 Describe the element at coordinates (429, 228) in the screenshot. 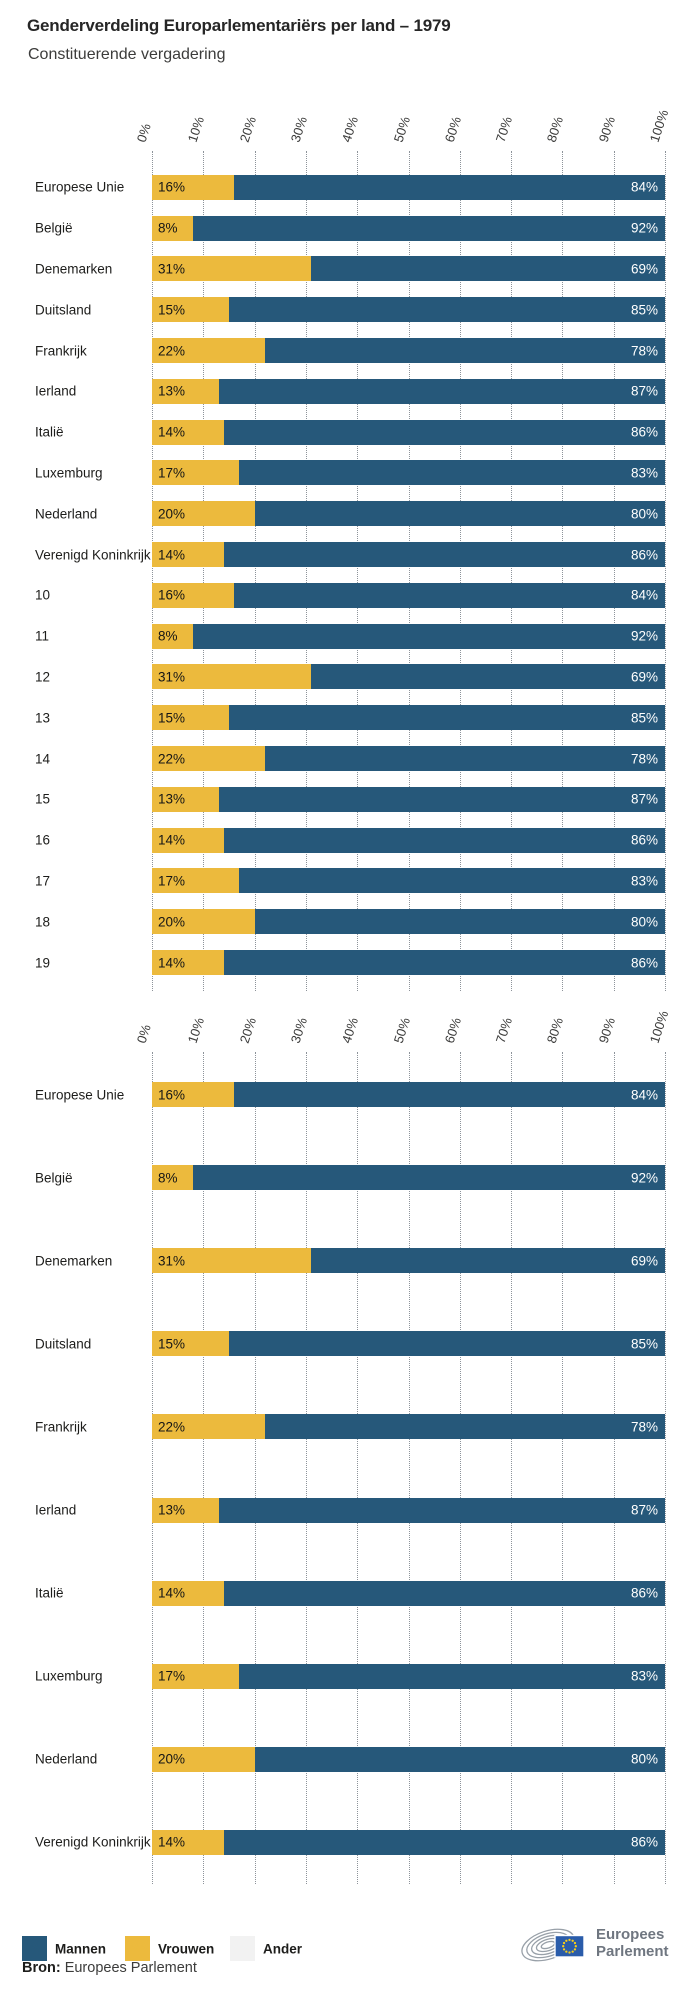

I see `mannen-segment: 92%` at that location.